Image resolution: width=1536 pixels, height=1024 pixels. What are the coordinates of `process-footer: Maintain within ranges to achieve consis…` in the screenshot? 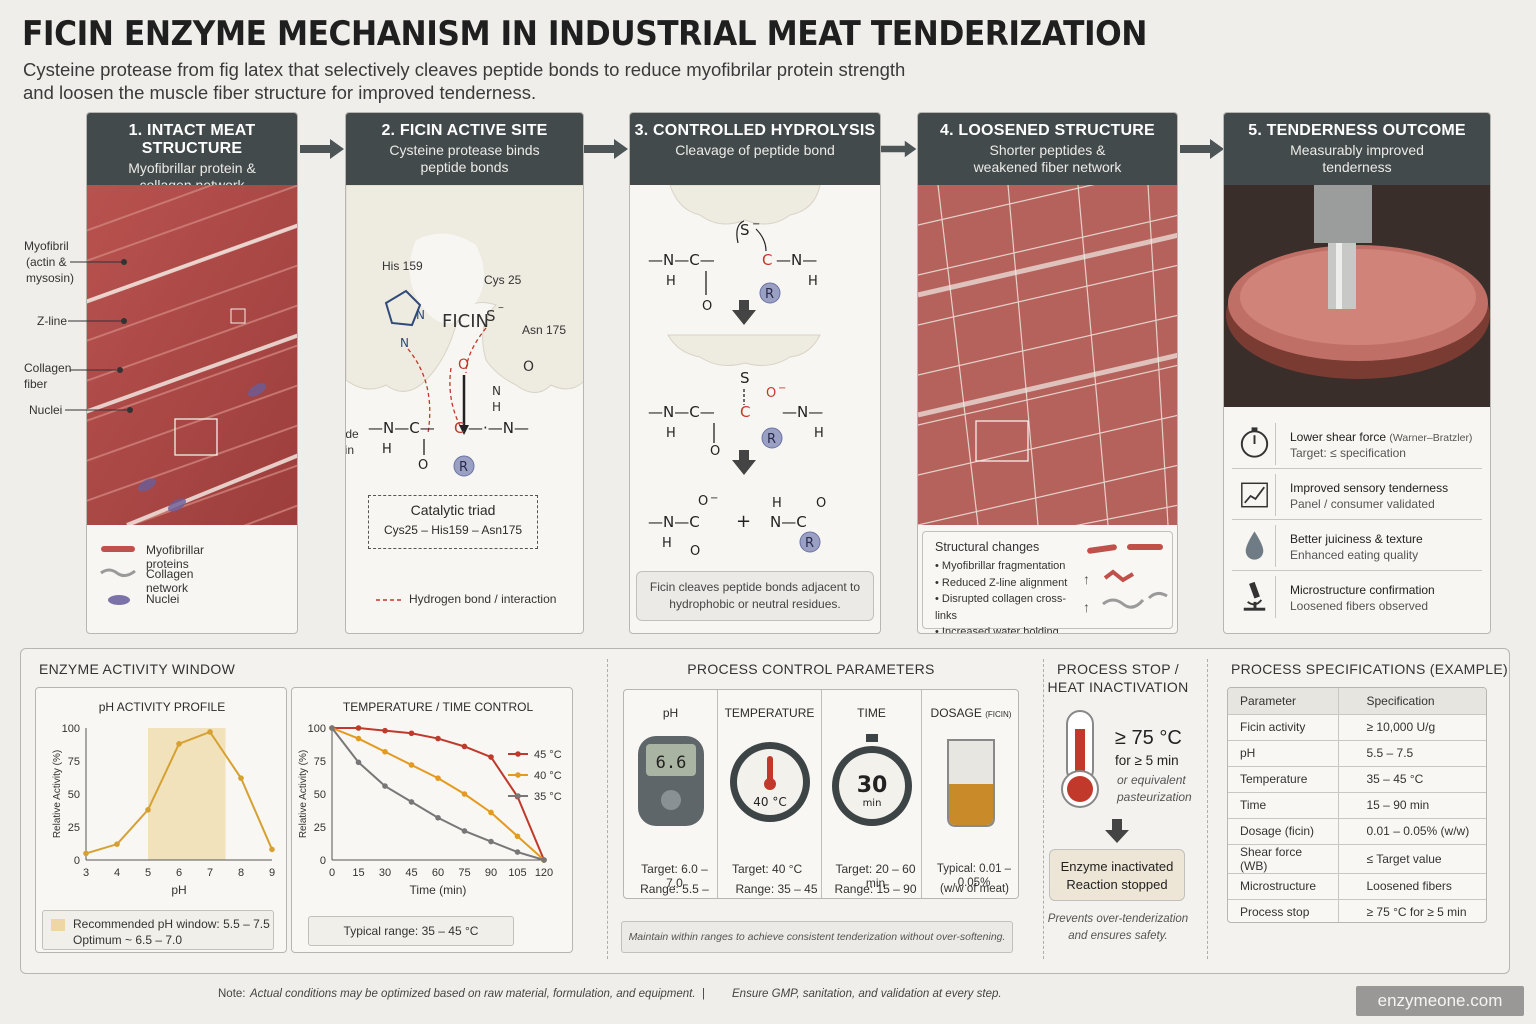 It's located at (817, 937).